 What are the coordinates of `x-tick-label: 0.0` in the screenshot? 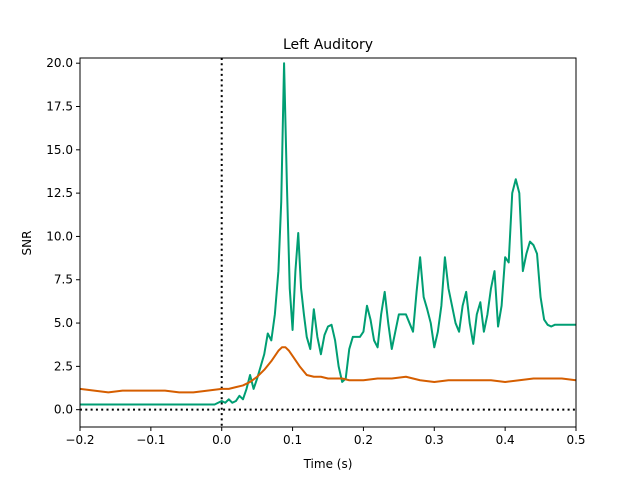 It's located at (221, 440).